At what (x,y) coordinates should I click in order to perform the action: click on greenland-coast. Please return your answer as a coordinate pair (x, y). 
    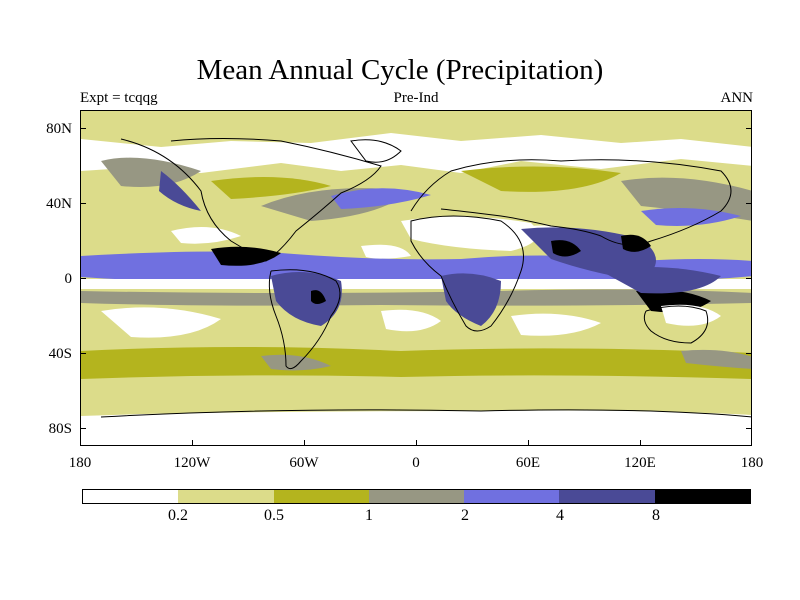
    Looking at the image, I should click on (376, 151).